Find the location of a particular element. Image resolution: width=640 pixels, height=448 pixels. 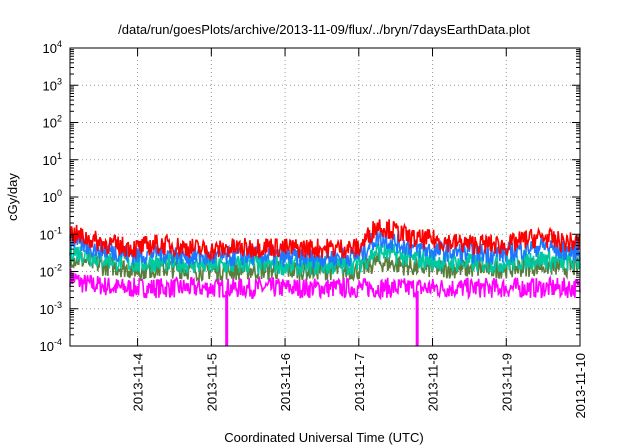

x-tick-label: 2013-11-4 is located at coordinates (138, 382).